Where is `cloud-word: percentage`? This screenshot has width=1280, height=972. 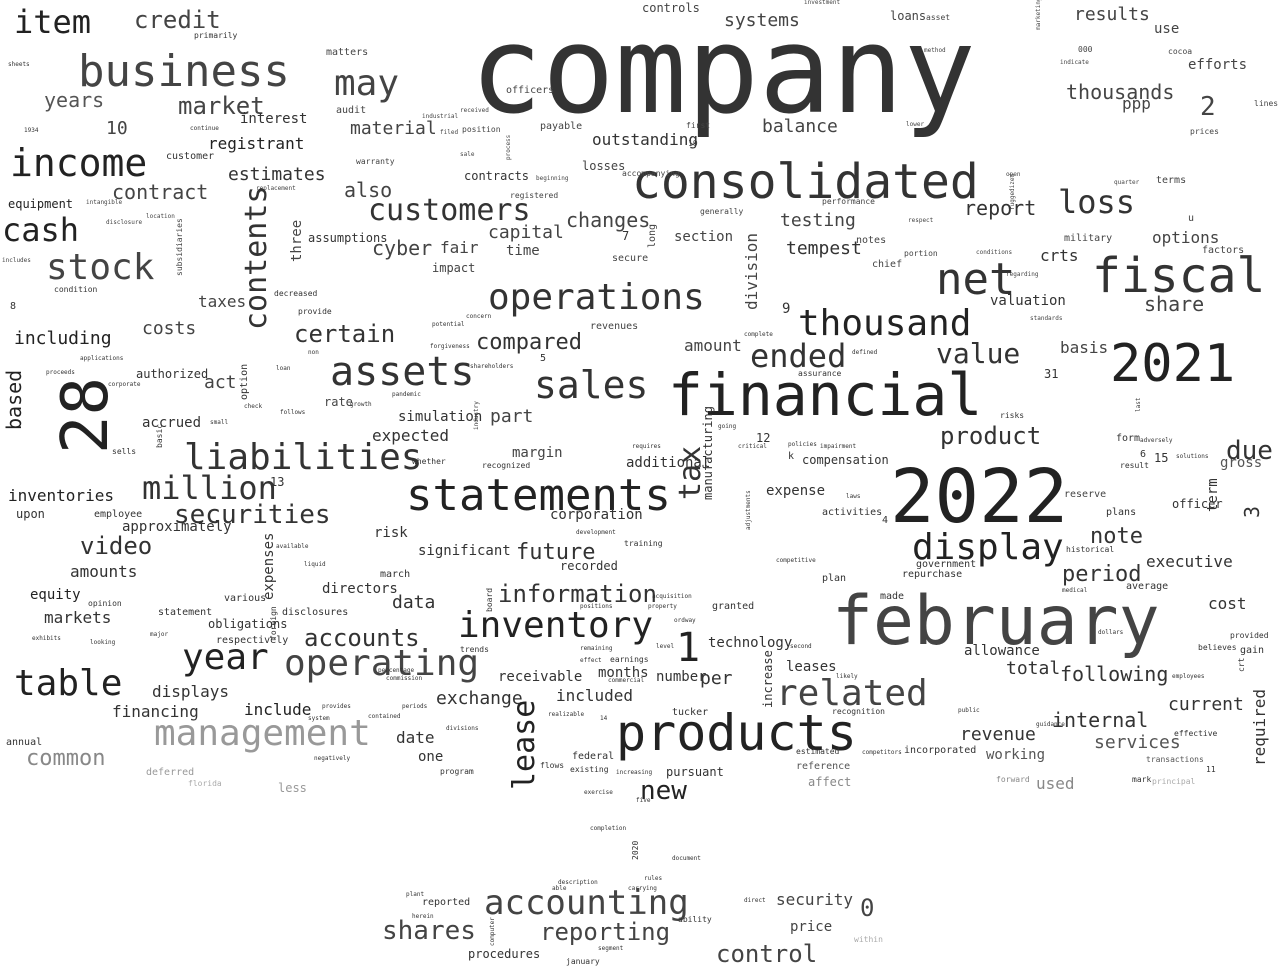 cloud-word: percentage is located at coordinates (396, 670).